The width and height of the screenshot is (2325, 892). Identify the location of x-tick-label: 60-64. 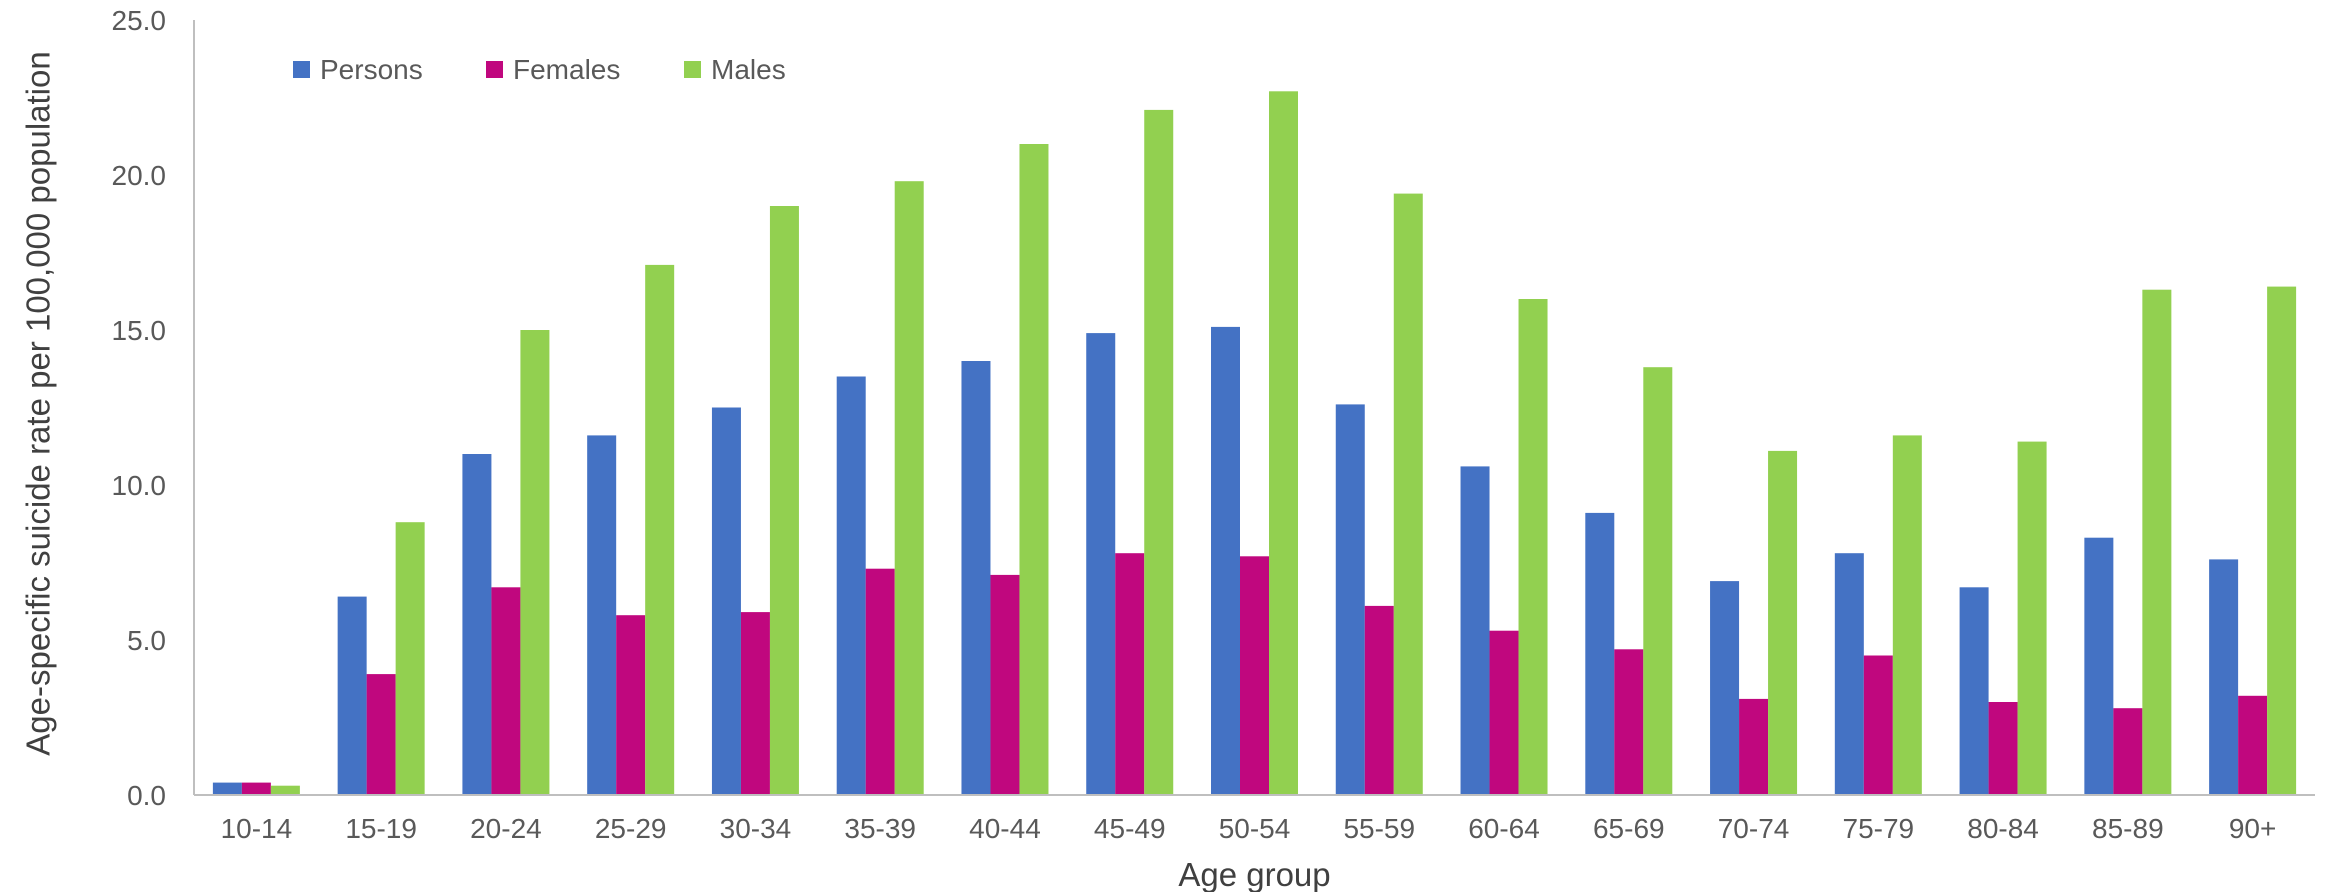
(1504, 828).